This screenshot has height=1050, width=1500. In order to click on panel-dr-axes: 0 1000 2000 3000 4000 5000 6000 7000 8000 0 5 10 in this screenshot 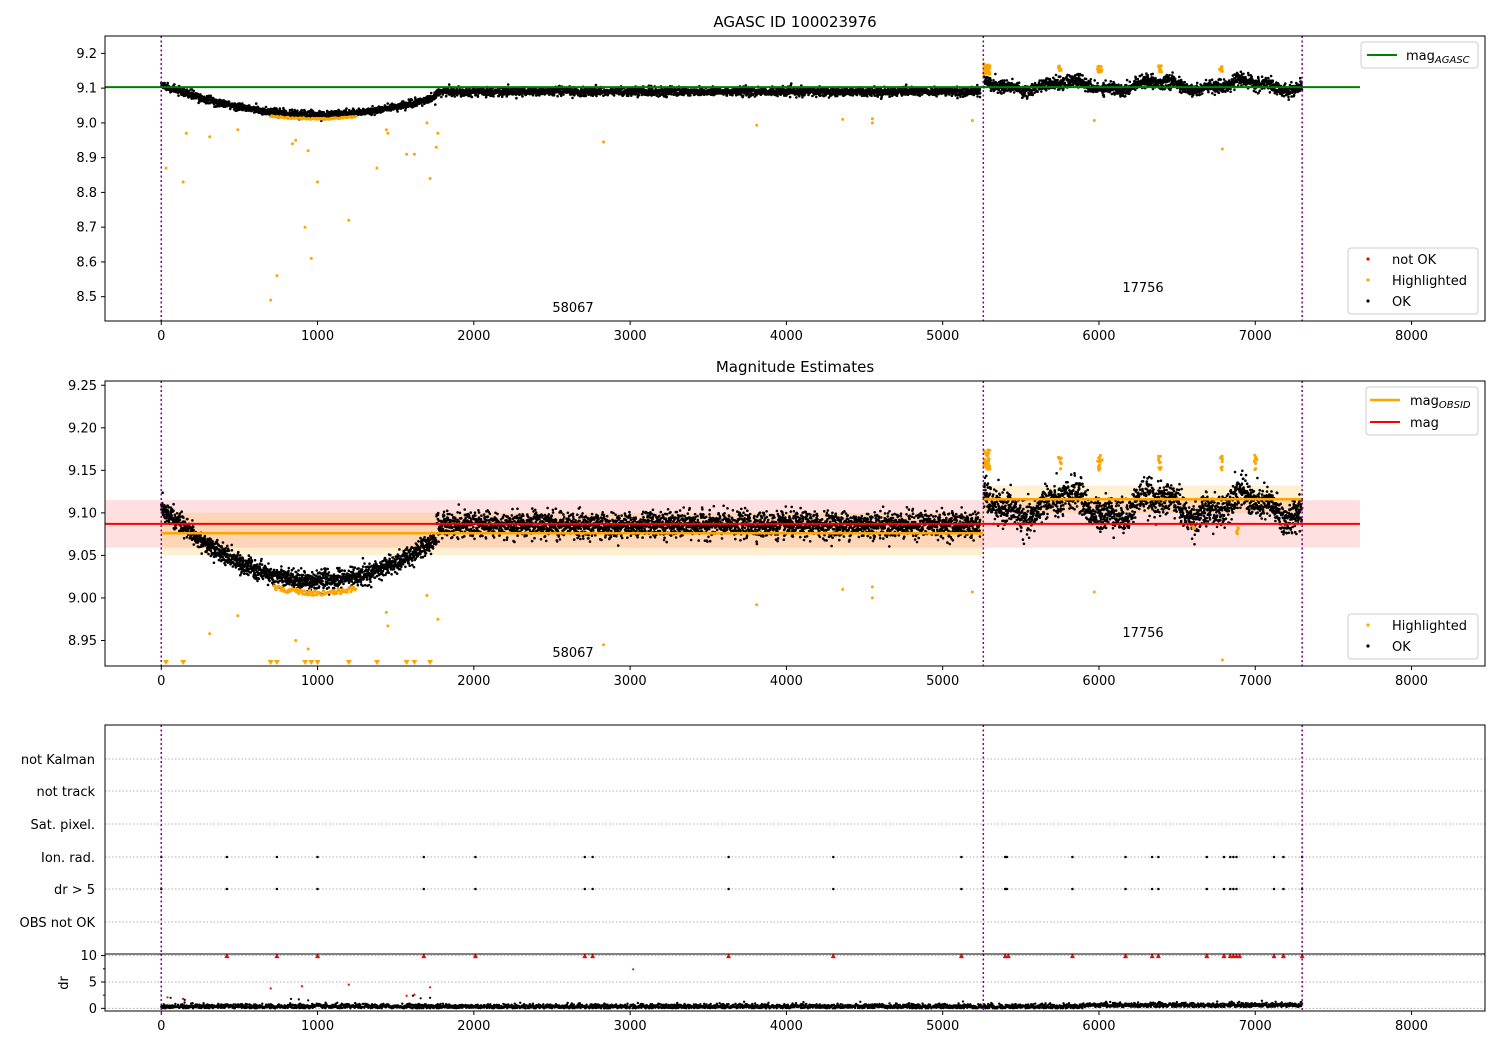, I will do `click(754, 991)`.